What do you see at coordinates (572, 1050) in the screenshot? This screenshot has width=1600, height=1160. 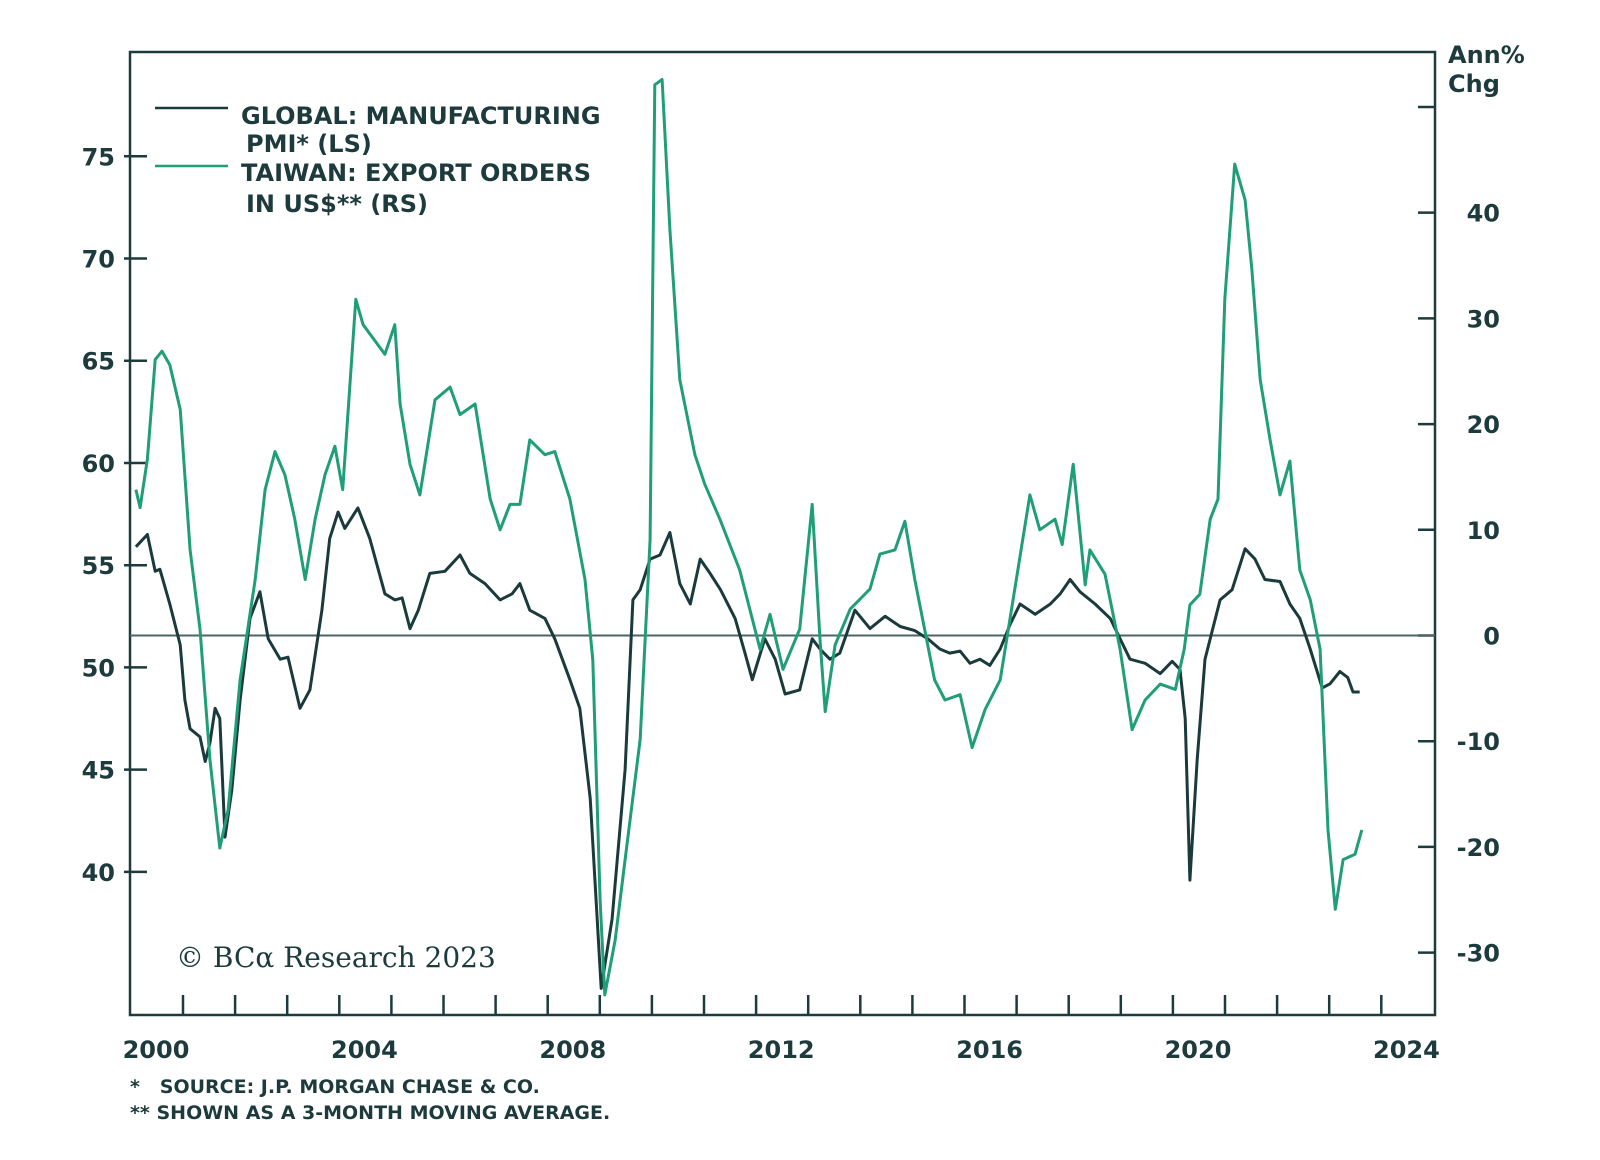 I see `x-tick-label: 2008` at bounding box center [572, 1050].